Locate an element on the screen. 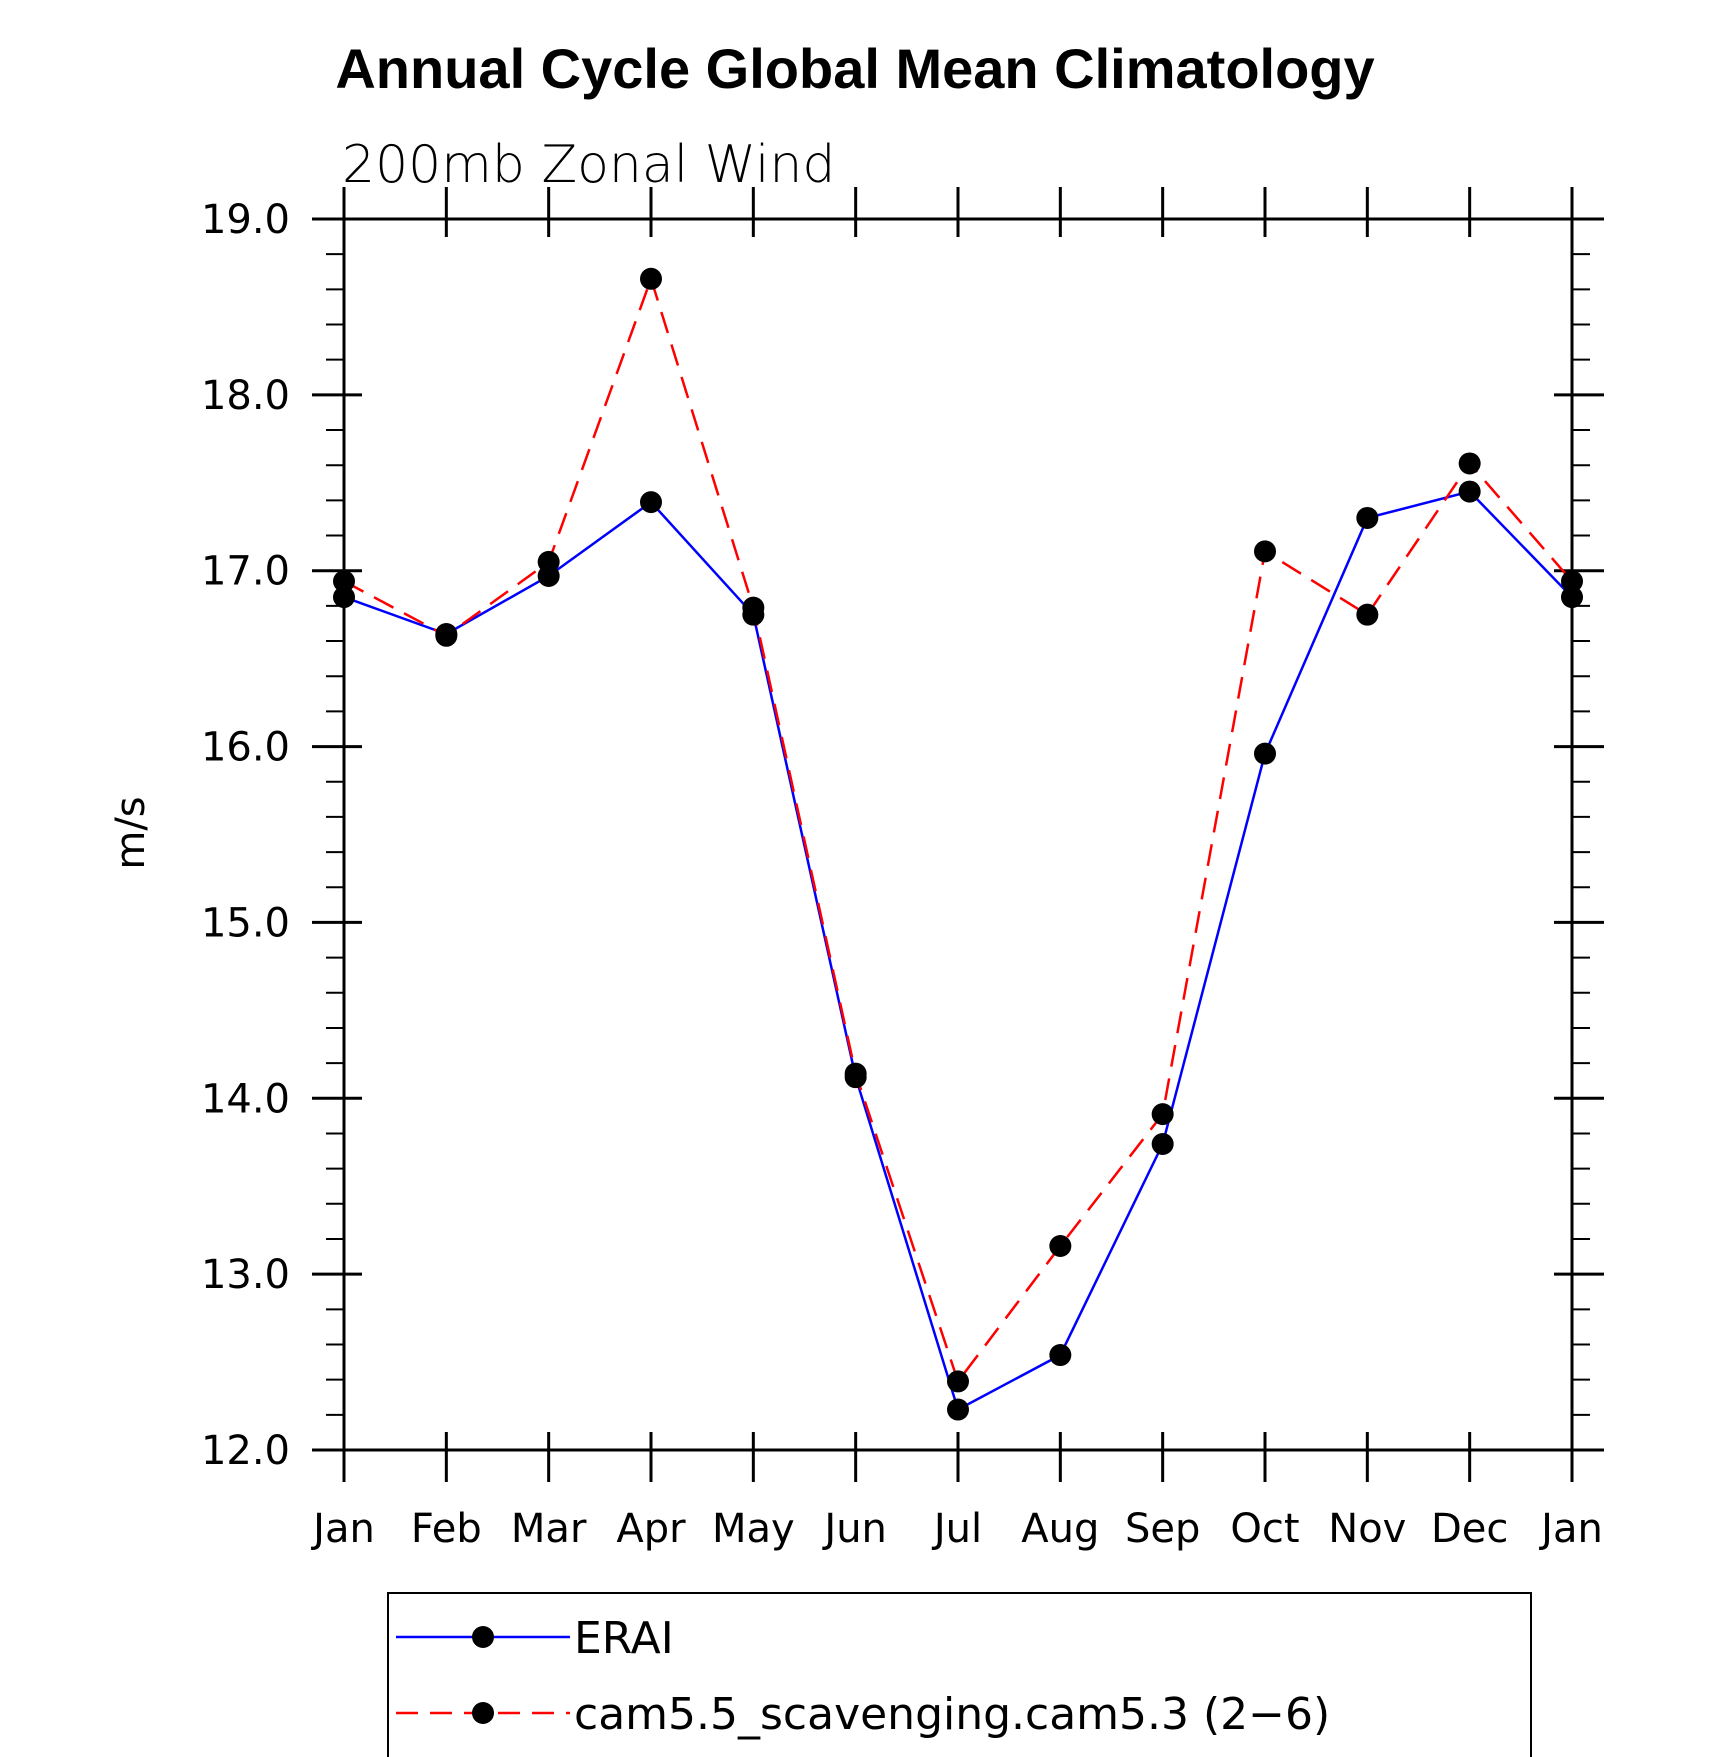  x-tick-label: Nov is located at coordinates (1367, 1529).